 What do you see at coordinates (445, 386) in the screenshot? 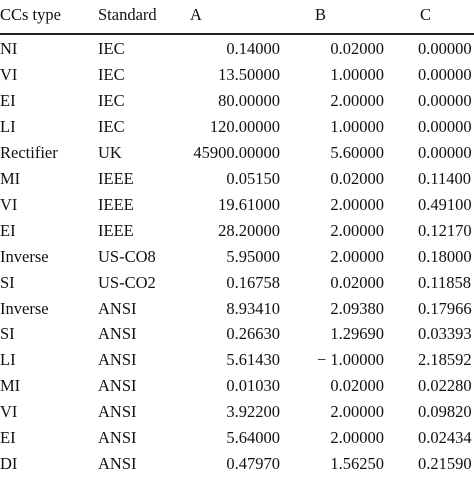
I see `cell-c: 0.02280` at bounding box center [445, 386].